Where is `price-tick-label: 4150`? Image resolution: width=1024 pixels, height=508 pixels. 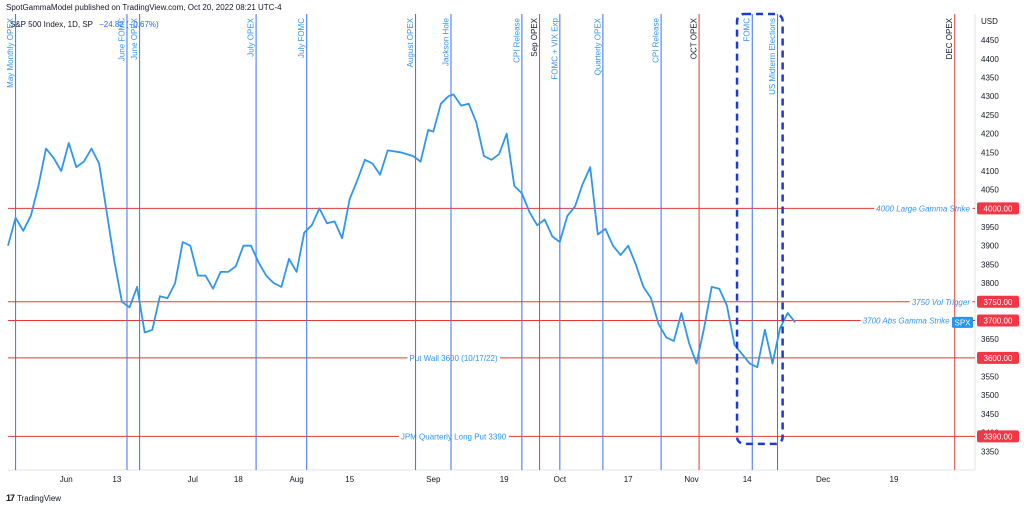
price-tick-label: 4150 is located at coordinates (990, 152).